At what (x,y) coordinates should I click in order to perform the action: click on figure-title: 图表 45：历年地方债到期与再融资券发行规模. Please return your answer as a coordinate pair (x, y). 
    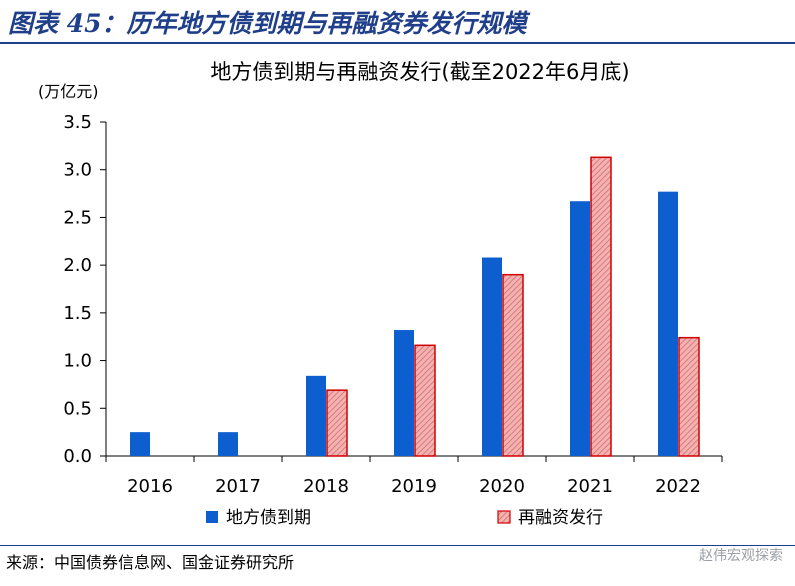
    Looking at the image, I should click on (267, 23).